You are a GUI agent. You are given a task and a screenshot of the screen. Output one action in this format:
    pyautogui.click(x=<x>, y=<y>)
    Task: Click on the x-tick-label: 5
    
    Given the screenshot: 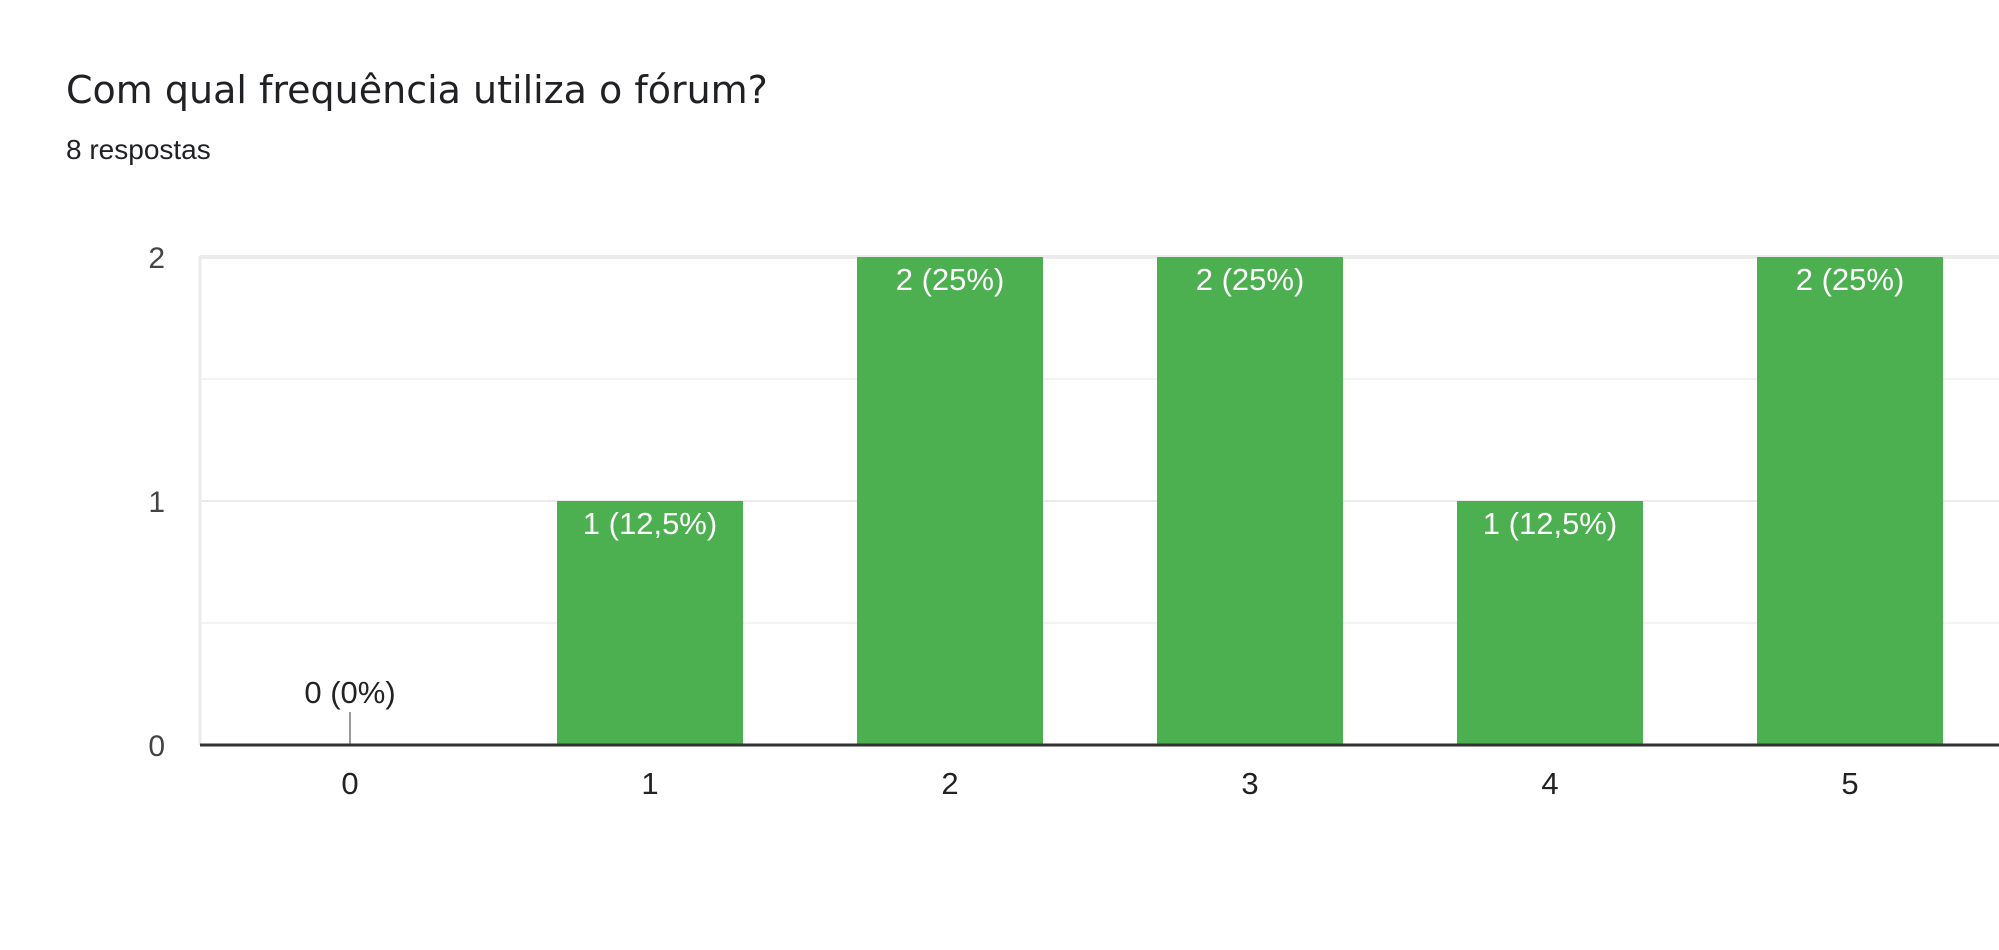 What is the action you would take?
    pyautogui.click(x=1849, y=783)
    